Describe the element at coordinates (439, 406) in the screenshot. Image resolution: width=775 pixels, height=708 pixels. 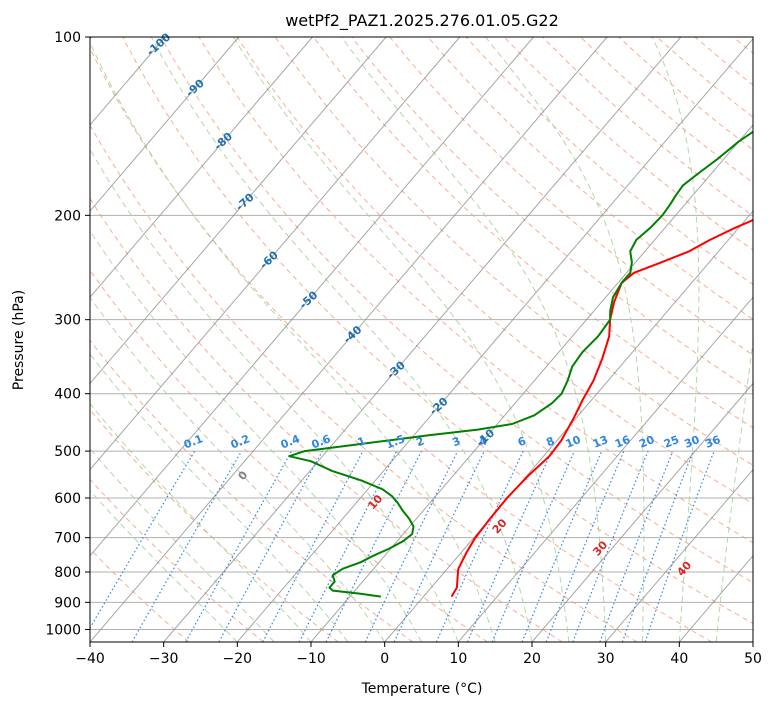
I see `isotherm-label: -20` at that location.